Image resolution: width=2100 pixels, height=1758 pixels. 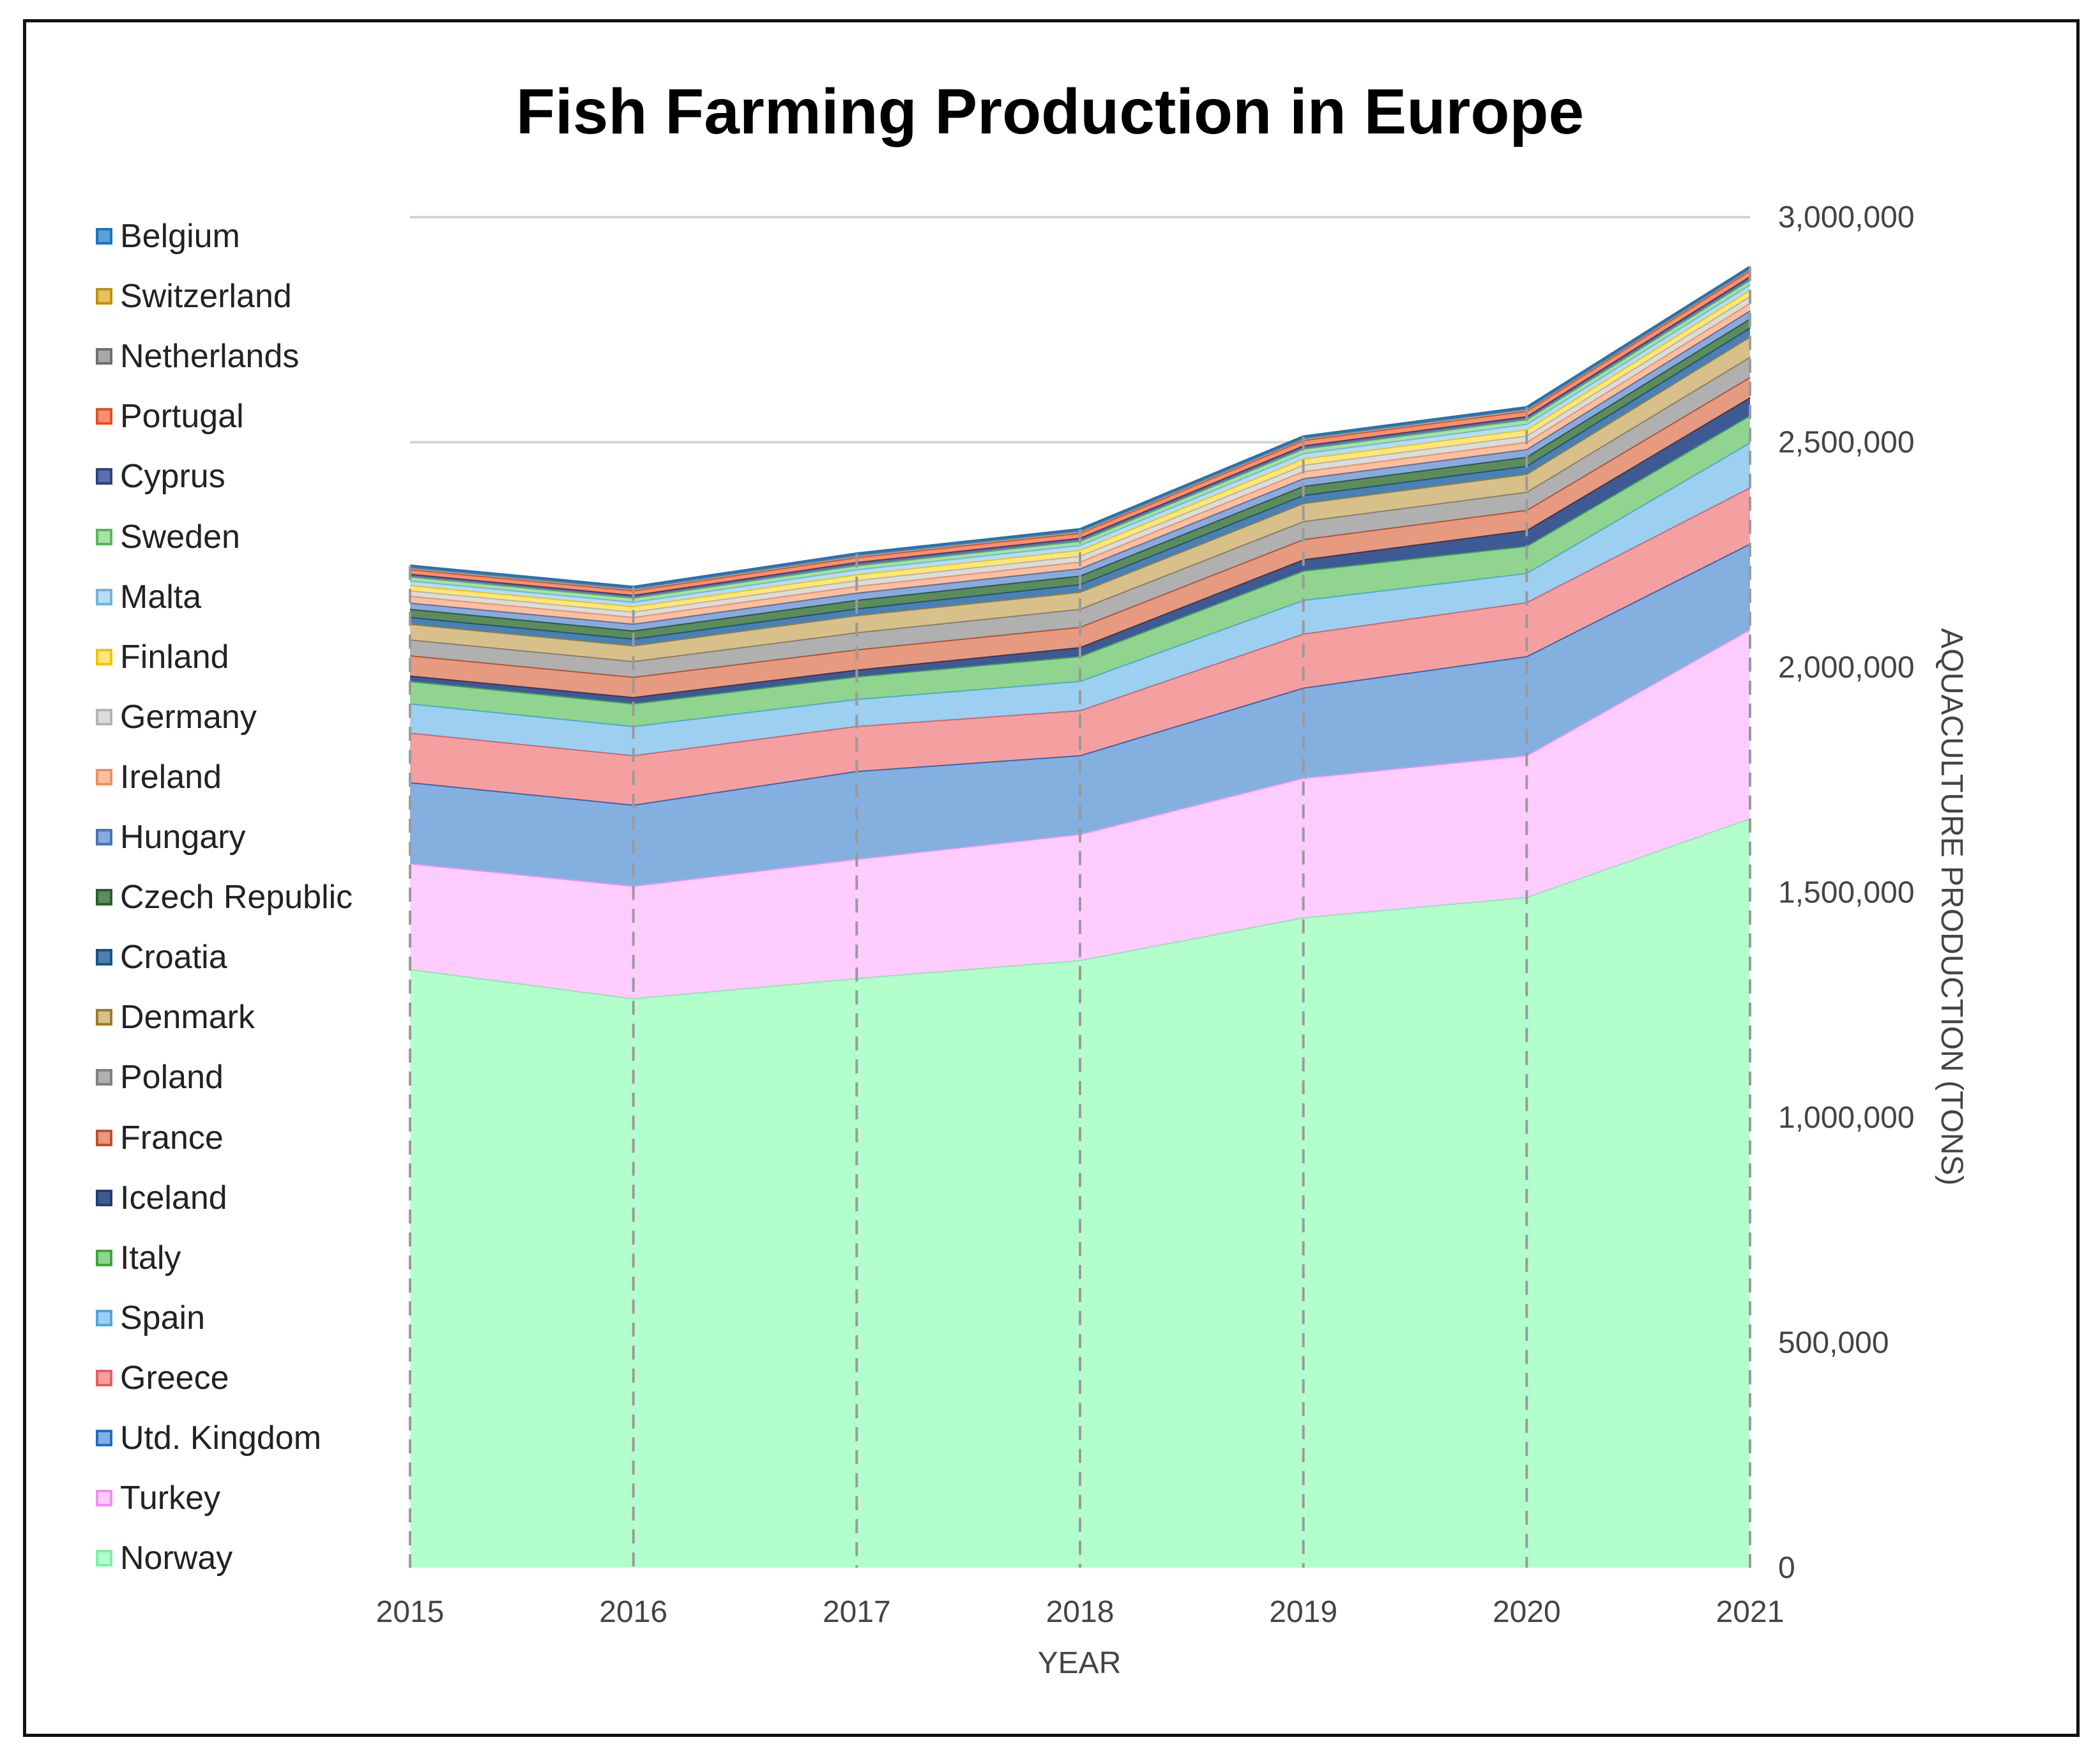 I want to click on legend-label: Belgium, so click(x=180, y=236).